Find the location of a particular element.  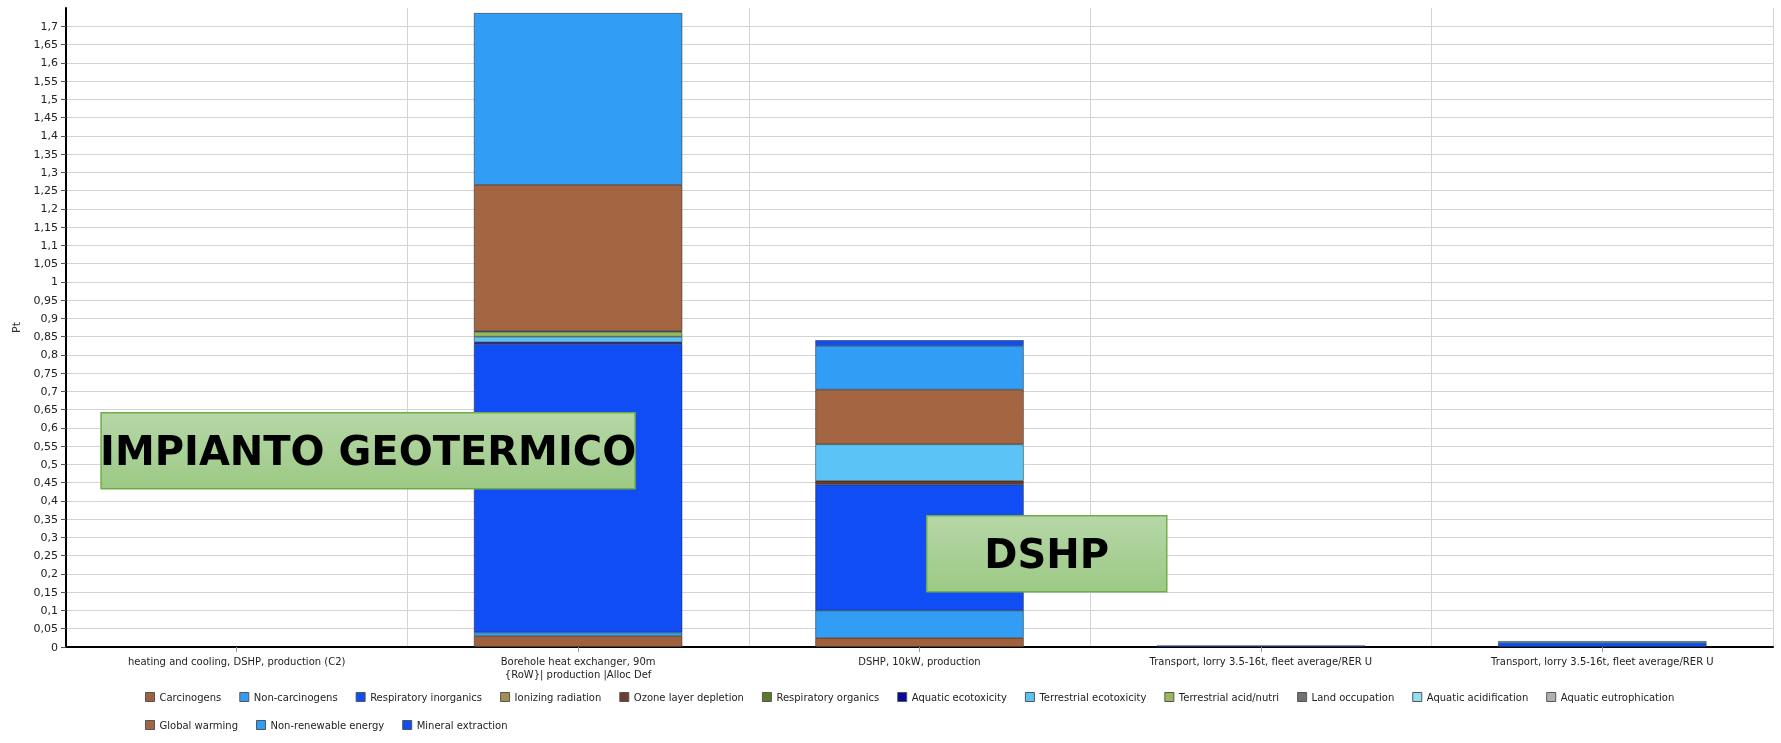

y-tick-label: 0,25 is located at coordinates (45, 556).